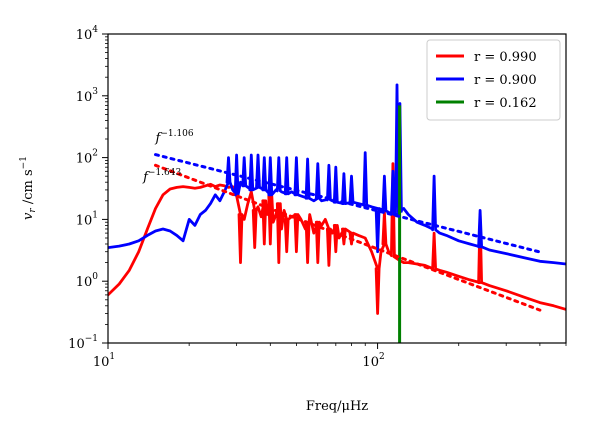  Describe the element at coordinates (83, 343) in the screenshot. I see `y-tick-label: 10⁻¹` at that location.